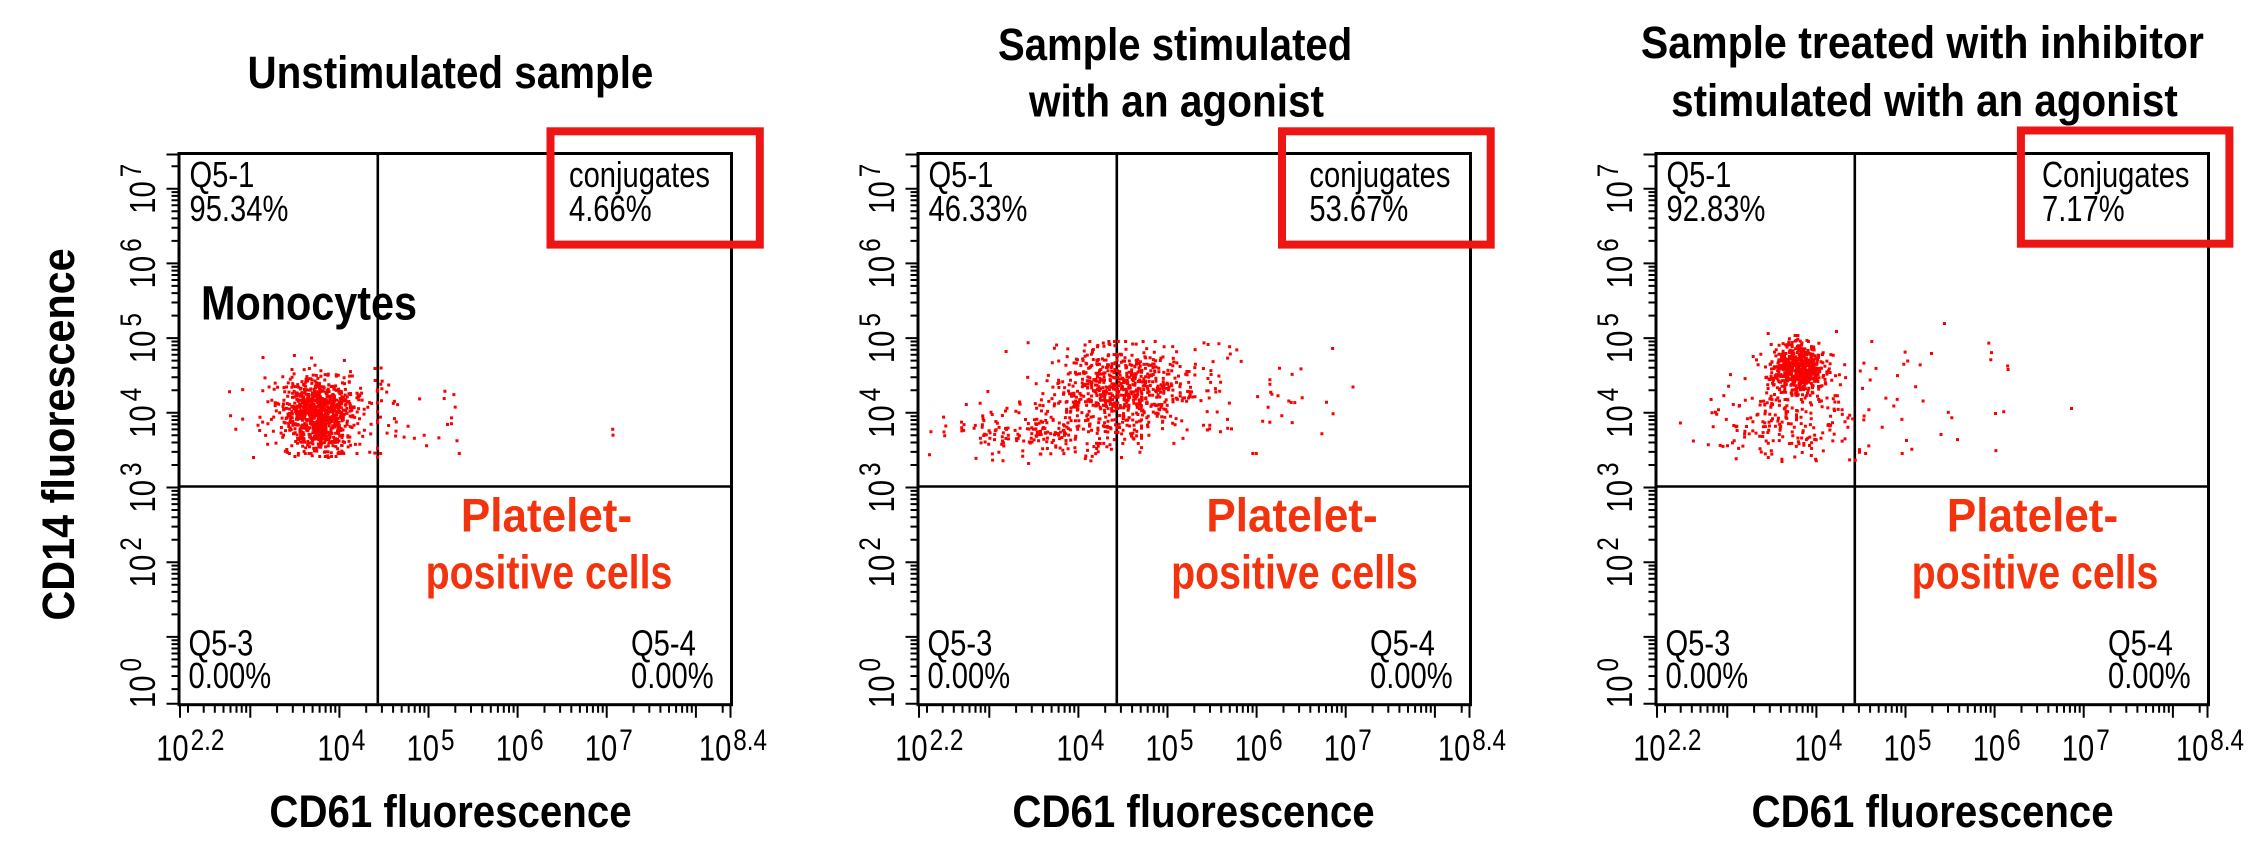 This screenshot has height=866, width=2255. What do you see at coordinates (239, 208) in the screenshot?
I see `svg-text: 95.34%` at bounding box center [239, 208].